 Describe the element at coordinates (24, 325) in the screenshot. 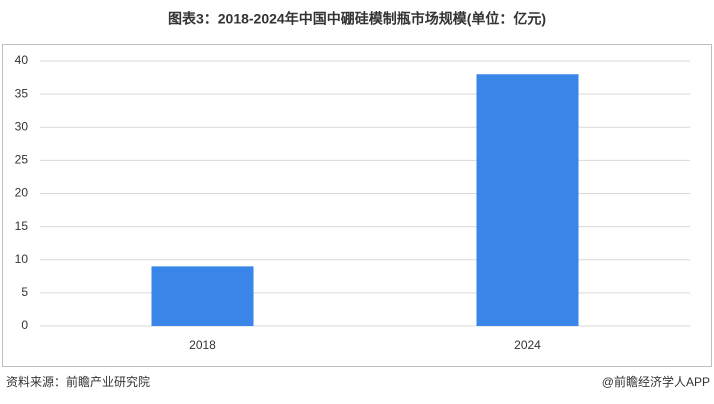

I see `y-tick-label: 0` at that location.